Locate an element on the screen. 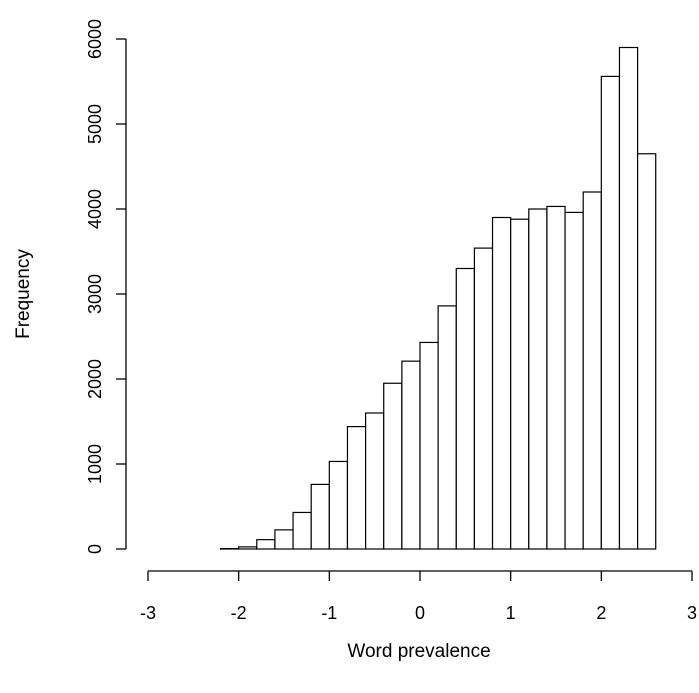 Image resolution: width=699 pixels, height=693 pixels. x-tick-label: 0 is located at coordinates (420, 613).